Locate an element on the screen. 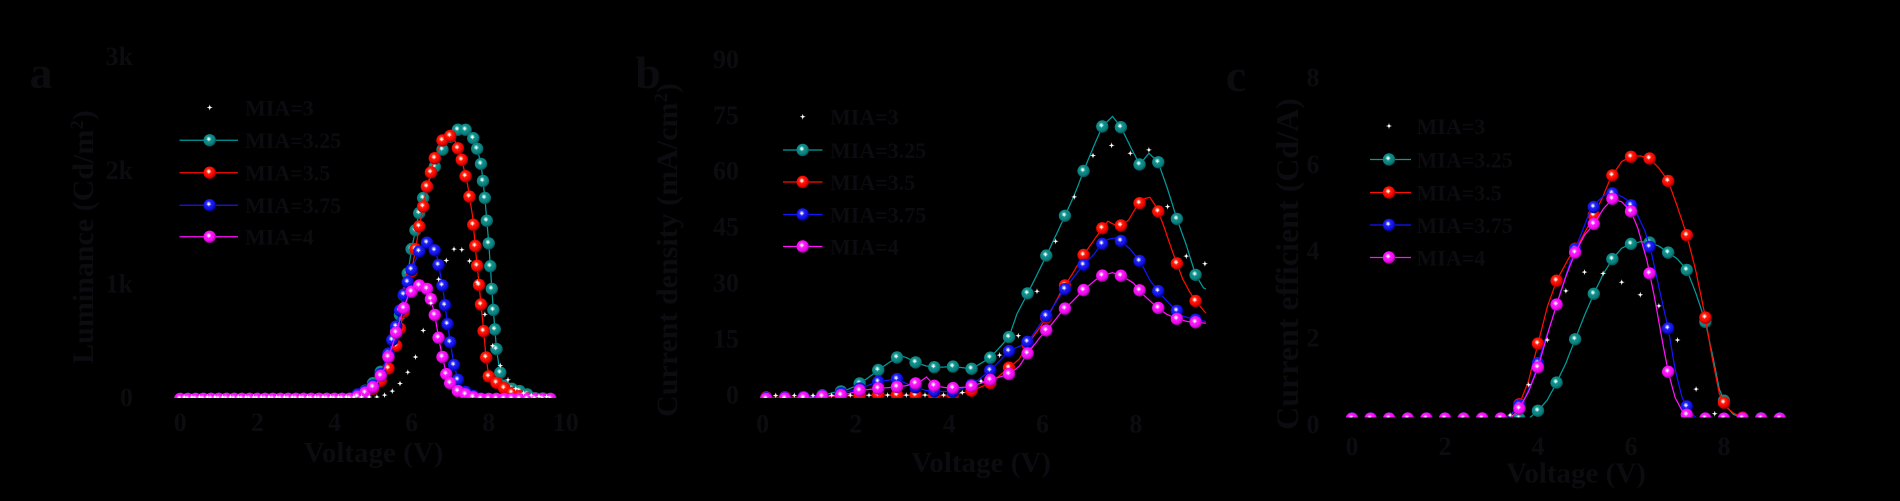  svg-text: a is located at coordinates (41, 72).